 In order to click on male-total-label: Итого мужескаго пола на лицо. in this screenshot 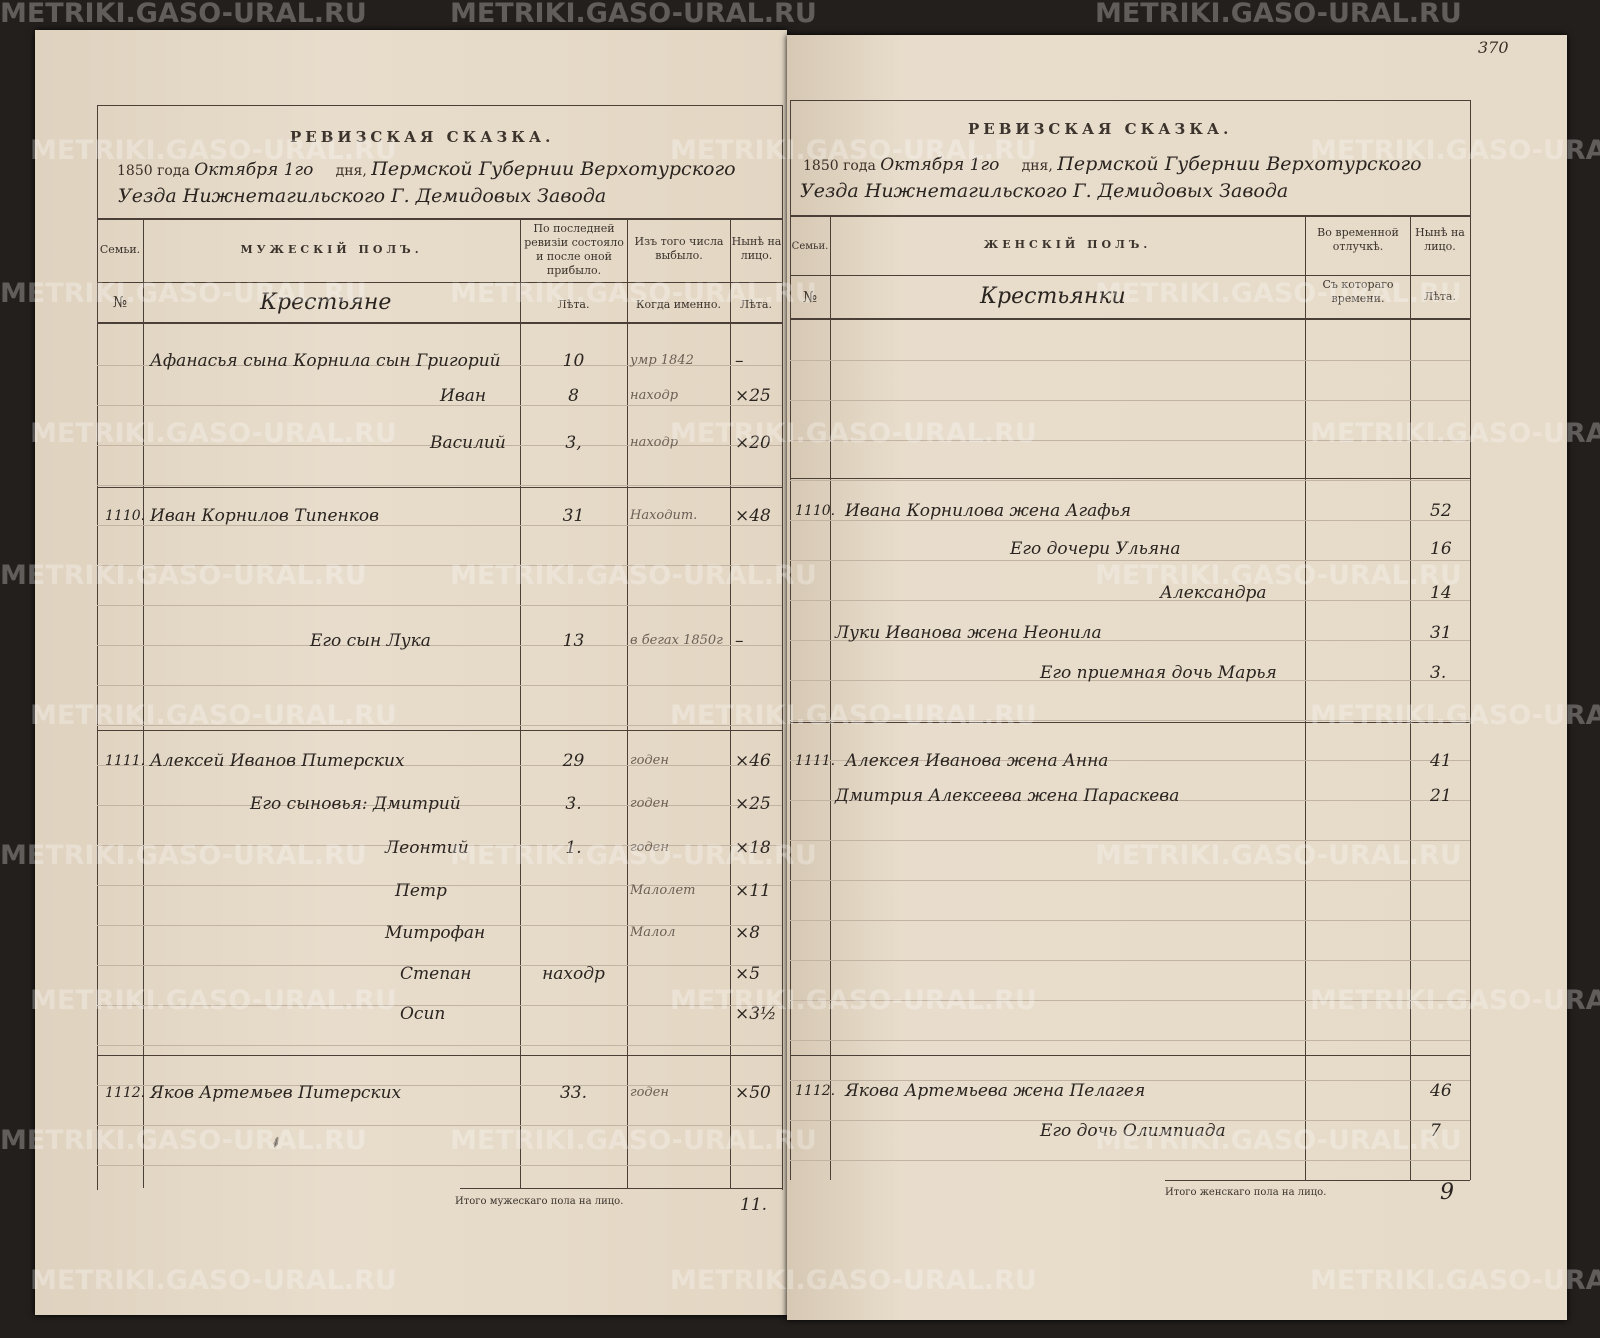, I will do `click(539, 1201)`.